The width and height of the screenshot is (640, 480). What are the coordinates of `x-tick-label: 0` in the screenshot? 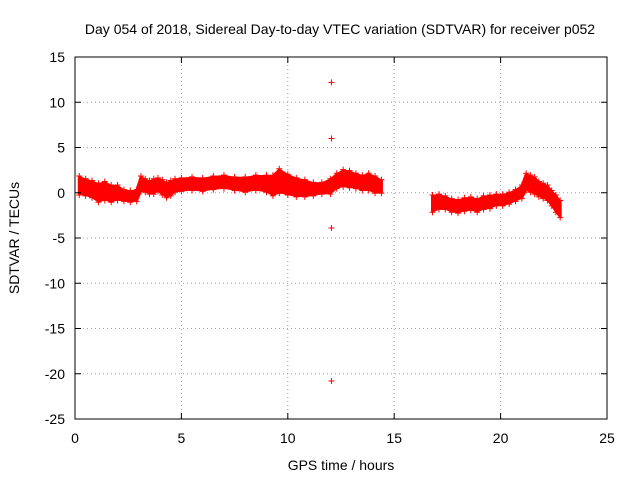 It's located at (75, 438).